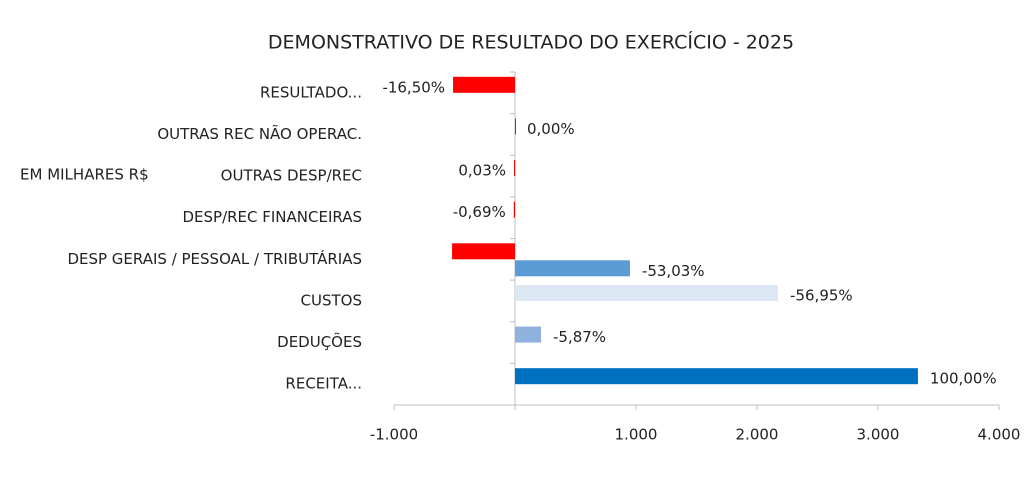  What do you see at coordinates (963, 379) in the screenshot?
I see `data-label: 100,00%` at bounding box center [963, 379].